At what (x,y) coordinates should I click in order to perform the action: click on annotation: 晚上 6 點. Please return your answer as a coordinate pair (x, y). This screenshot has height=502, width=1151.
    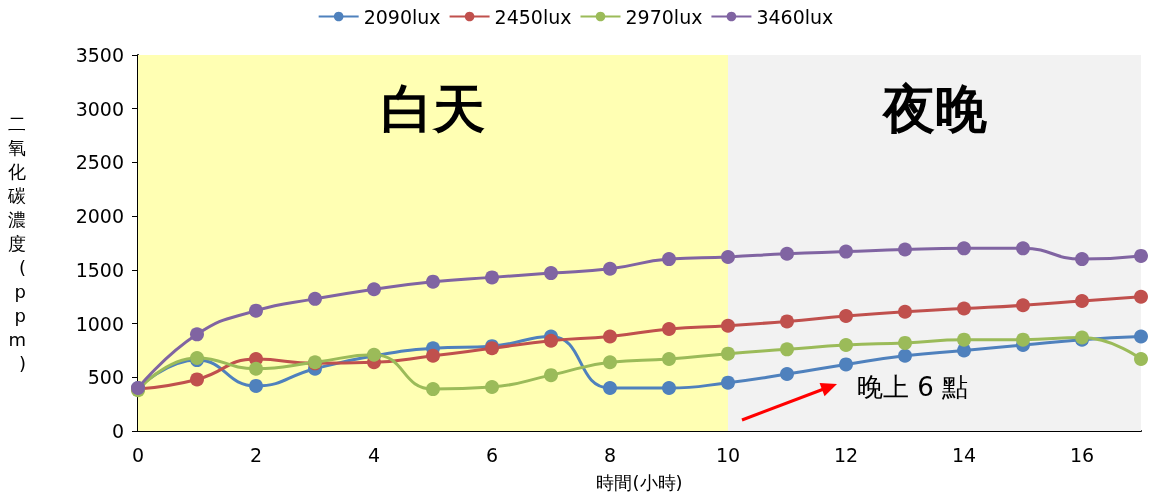
    Looking at the image, I should click on (913, 387).